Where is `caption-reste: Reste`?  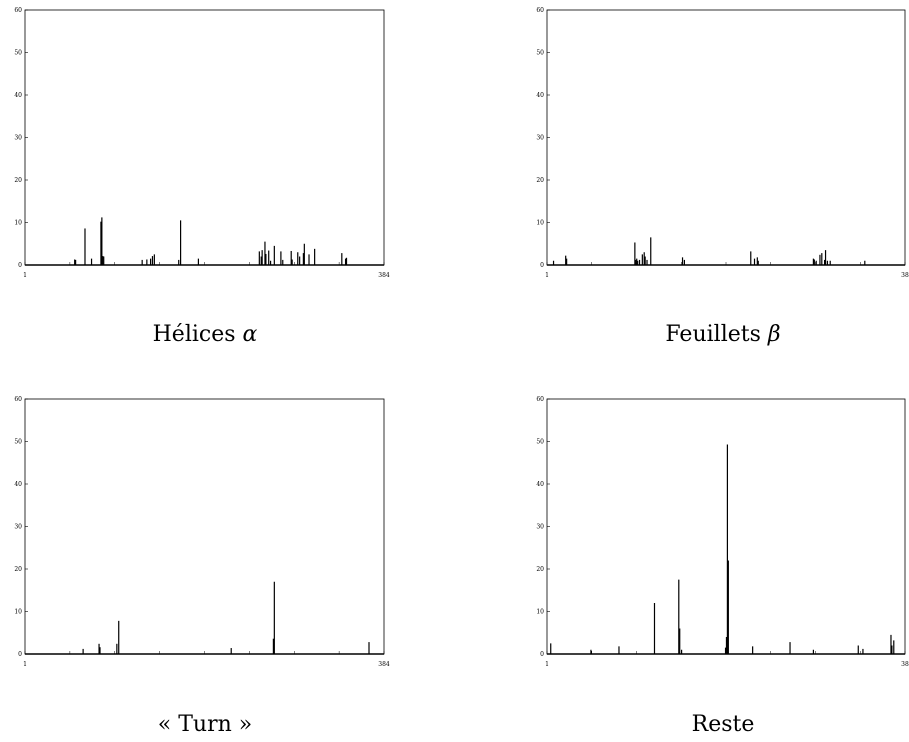 caption-reste: Reste is located at coordinates (723, 724).